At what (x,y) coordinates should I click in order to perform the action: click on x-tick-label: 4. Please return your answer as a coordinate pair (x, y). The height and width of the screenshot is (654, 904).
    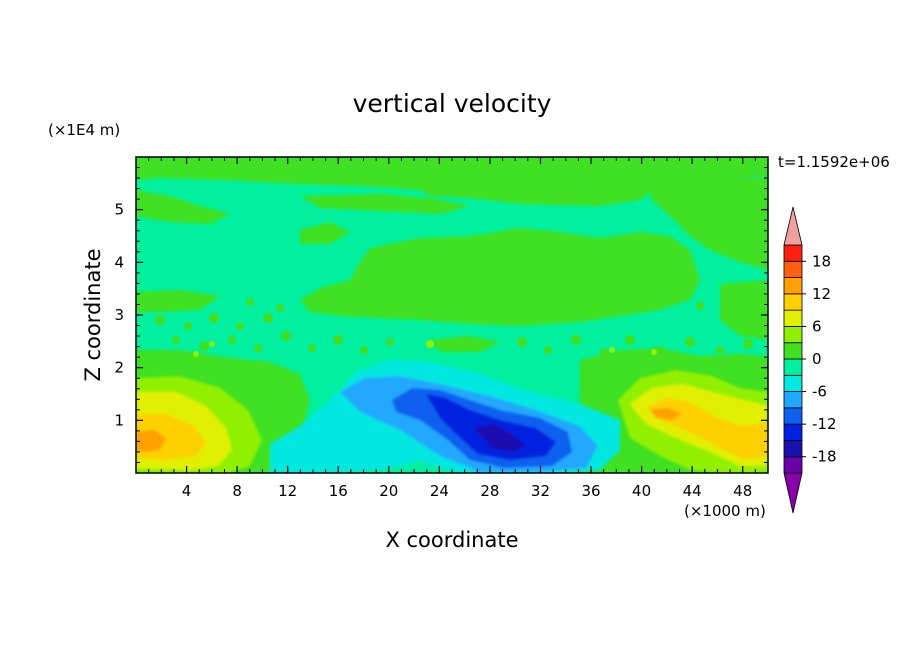
    Looking at the image, I should click on (187, 491).